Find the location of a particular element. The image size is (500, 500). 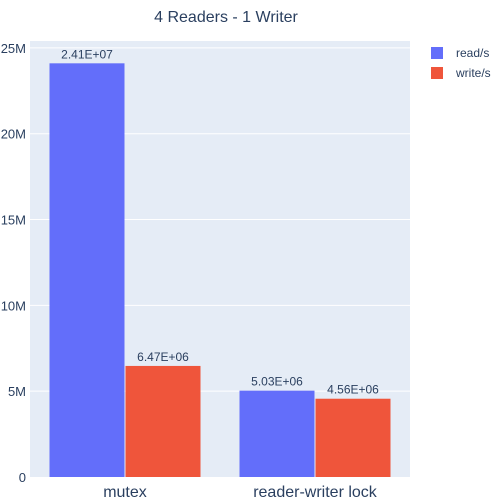

bar-write-s-reader-writer-lock is located at coordinates (353, 437).